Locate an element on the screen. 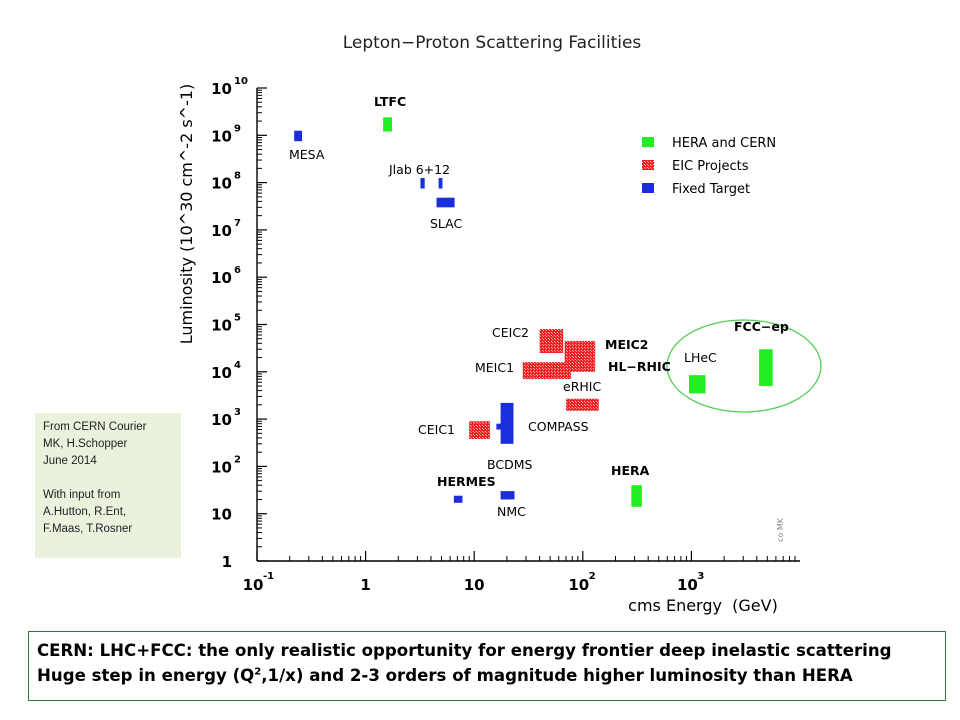 The width and height of the screenshot is (960, 720). x-tick-exponent: -1 is located at coordinates (268, 576).